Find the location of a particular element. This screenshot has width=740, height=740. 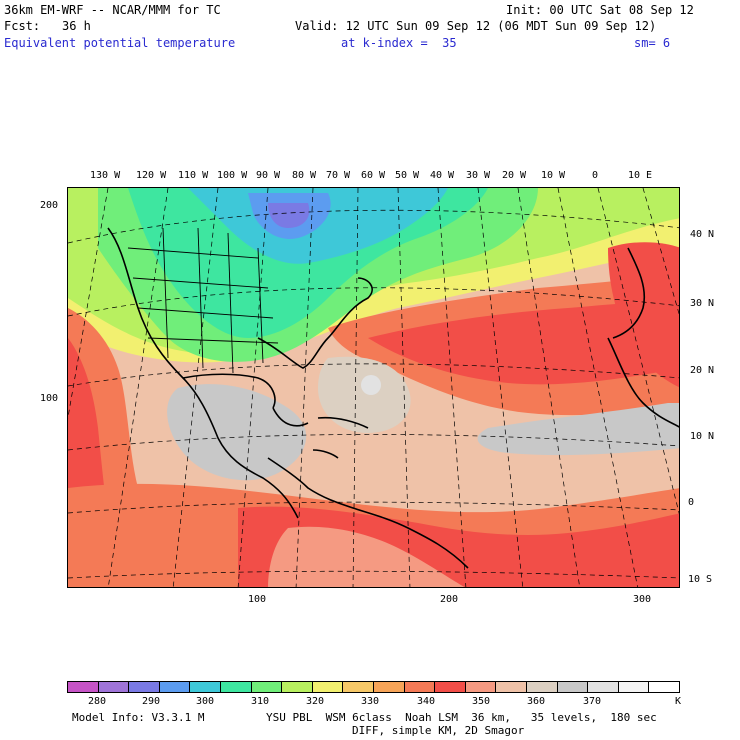

init-time: Init: 00 UTC Sat 08 Sep 12 is located at coordinates (600, 10).